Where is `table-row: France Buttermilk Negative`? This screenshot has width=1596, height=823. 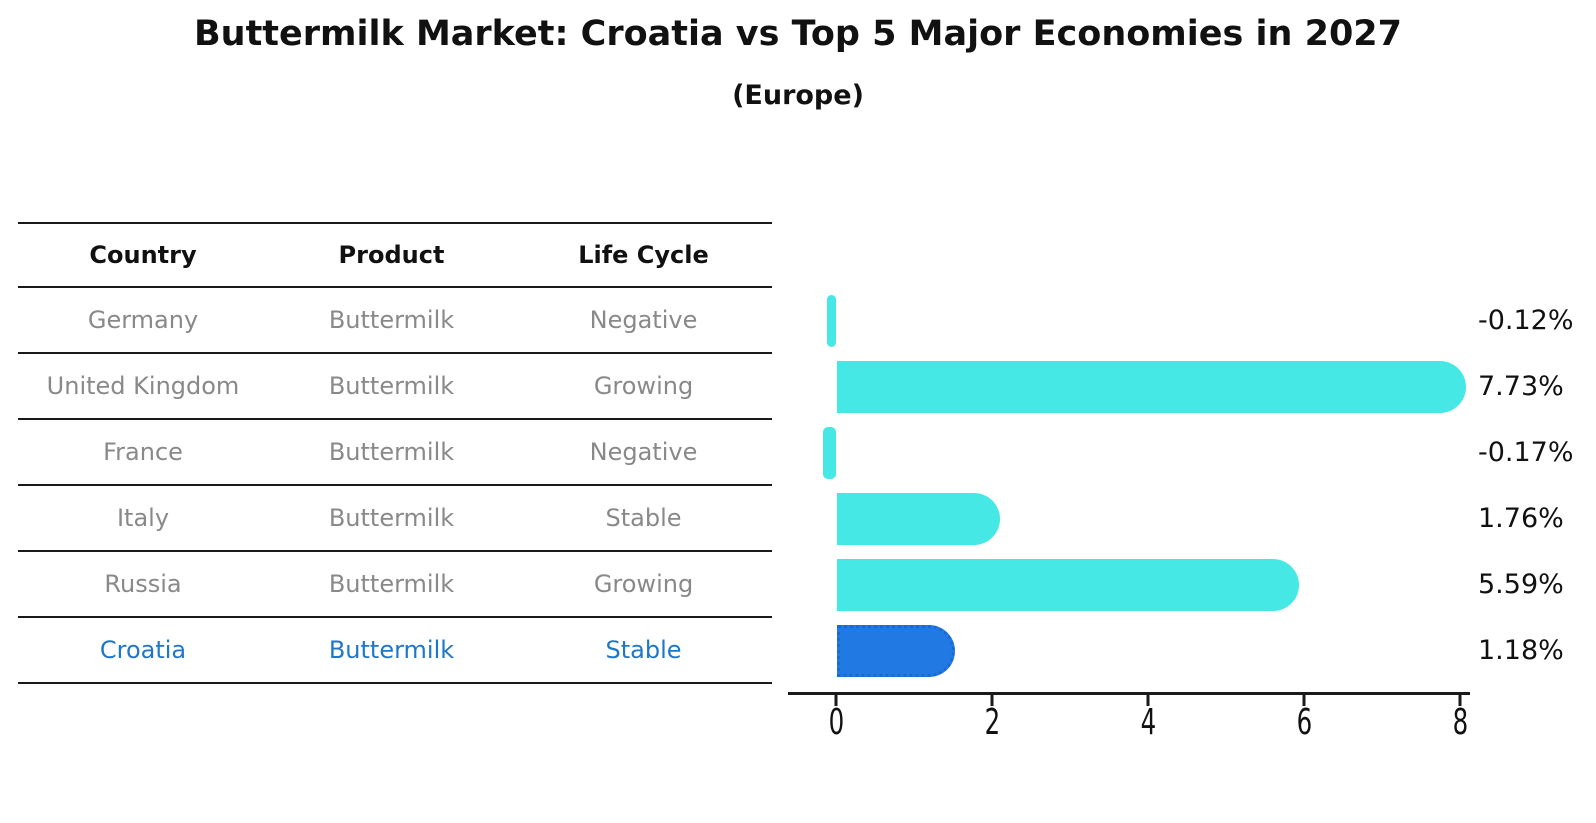
table-row: France Buttermilk Negative is located at coordinates (395, 453).